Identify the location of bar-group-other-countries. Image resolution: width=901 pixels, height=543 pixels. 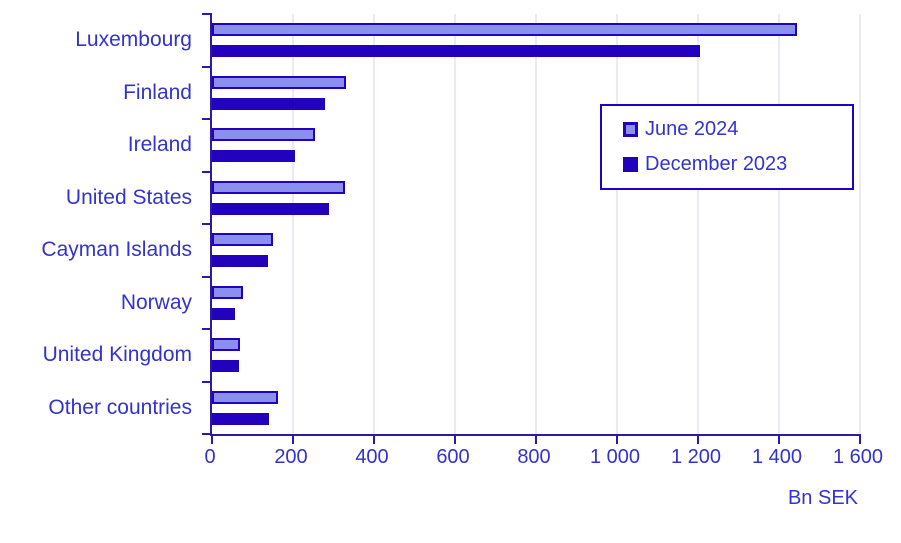
(536, 408).